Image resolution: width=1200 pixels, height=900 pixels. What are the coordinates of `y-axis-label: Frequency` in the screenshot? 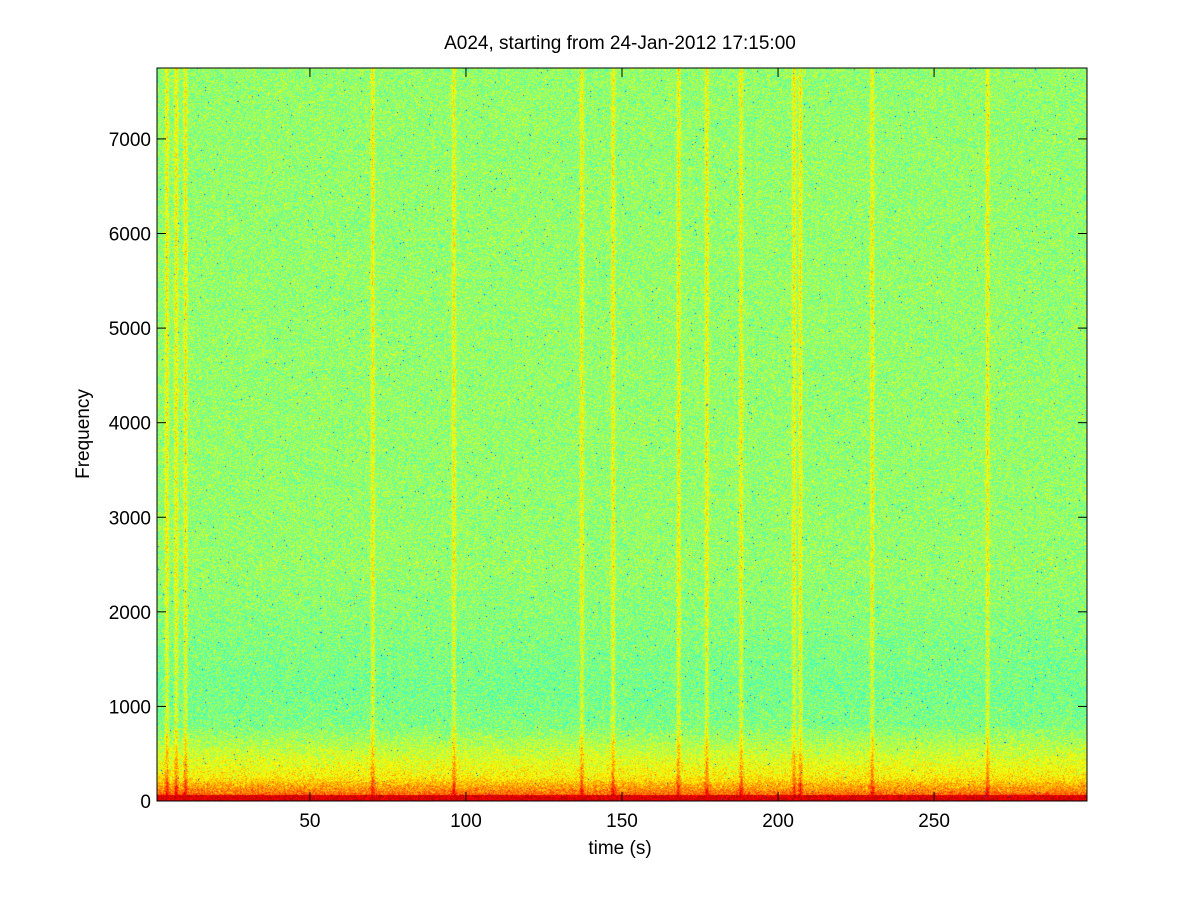 It's located at (83, 434).